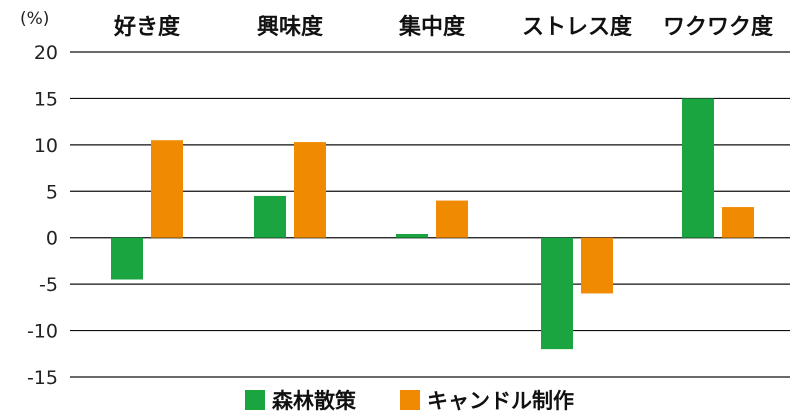  Describe the element at coordinates (46, 99) in the screenshot. I see `y-tick-label: 15` at that location.